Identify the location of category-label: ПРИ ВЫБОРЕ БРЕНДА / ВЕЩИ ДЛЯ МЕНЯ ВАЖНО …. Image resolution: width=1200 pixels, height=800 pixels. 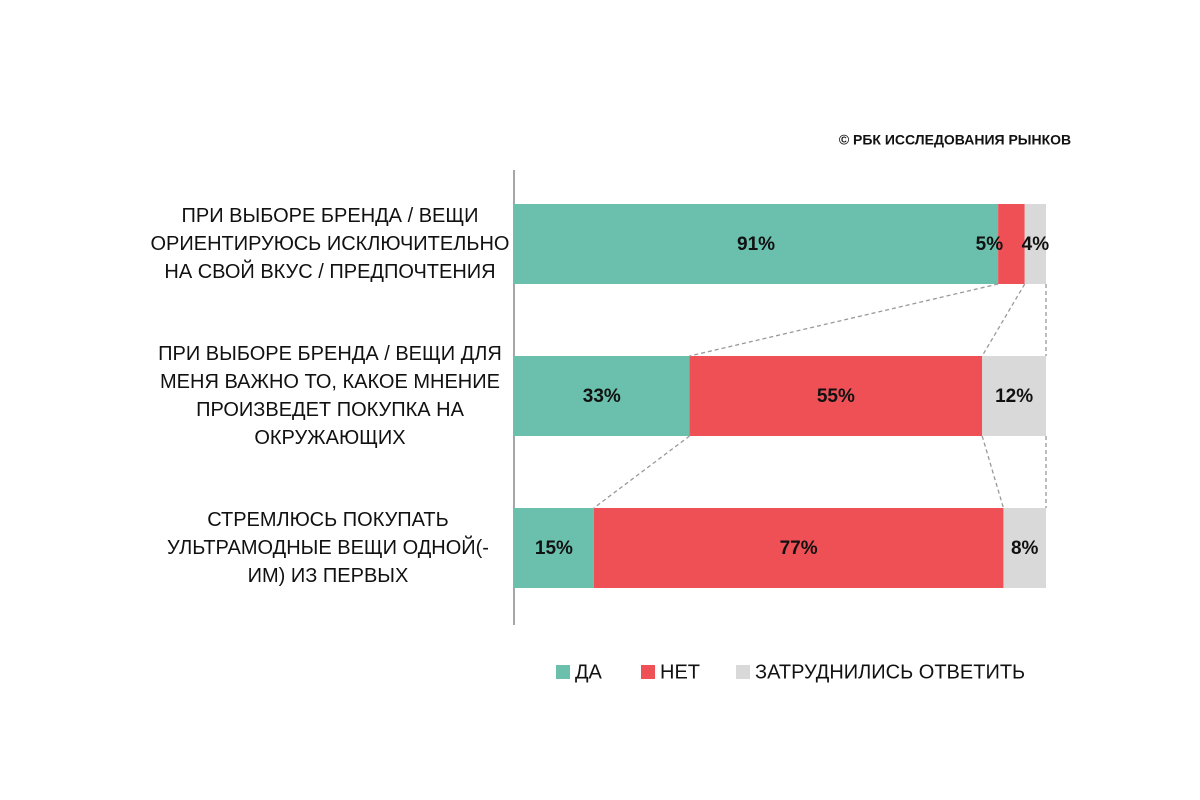
(330, 396).